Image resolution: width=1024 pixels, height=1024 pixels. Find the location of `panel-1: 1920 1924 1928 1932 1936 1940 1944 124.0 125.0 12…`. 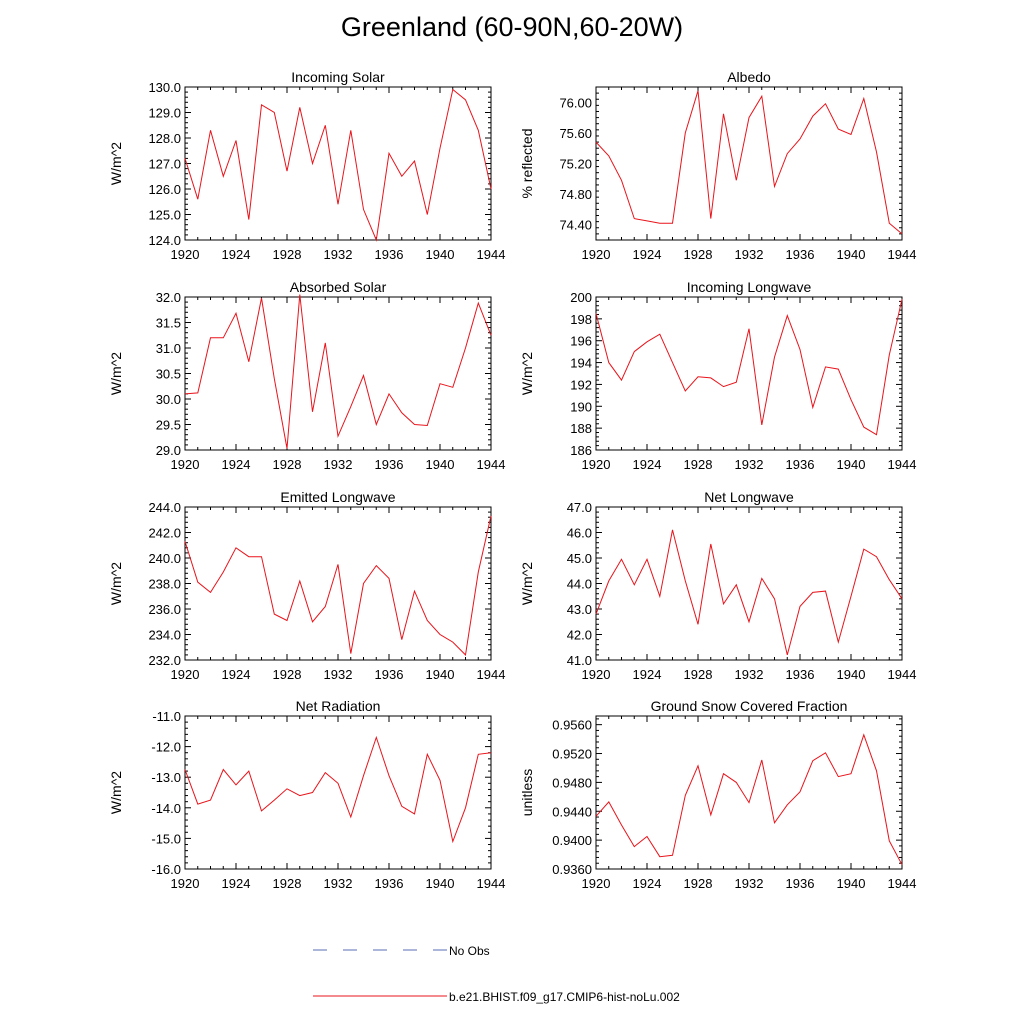

panel-1: 1920 1924 1928 1932 1936 1940 1944 124.0 125.0 12… is located at coordinates (306, 165).